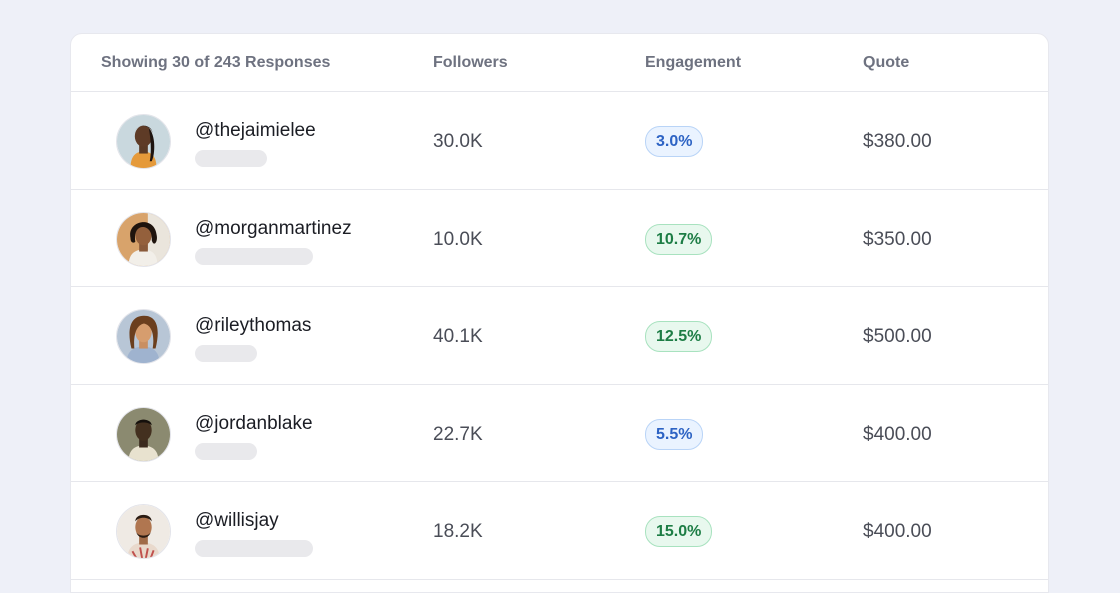  Describe the element at coordinates (273, 228) in the screenshot. I see `creator-handle: @morganmartinez` at that location.